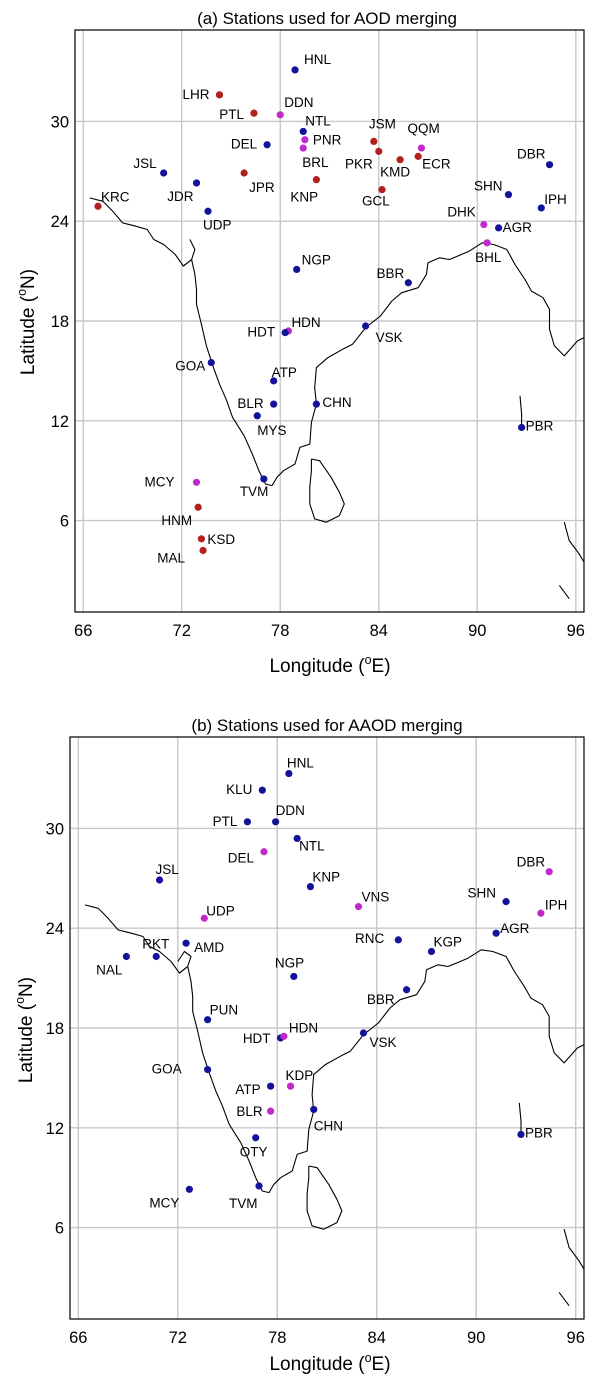 The image size is (593, 1379). What do you see at coordinates (359, 163) in the screenshot?
I see `station-label-pkr: PKR` at bounding box center [359, 163].